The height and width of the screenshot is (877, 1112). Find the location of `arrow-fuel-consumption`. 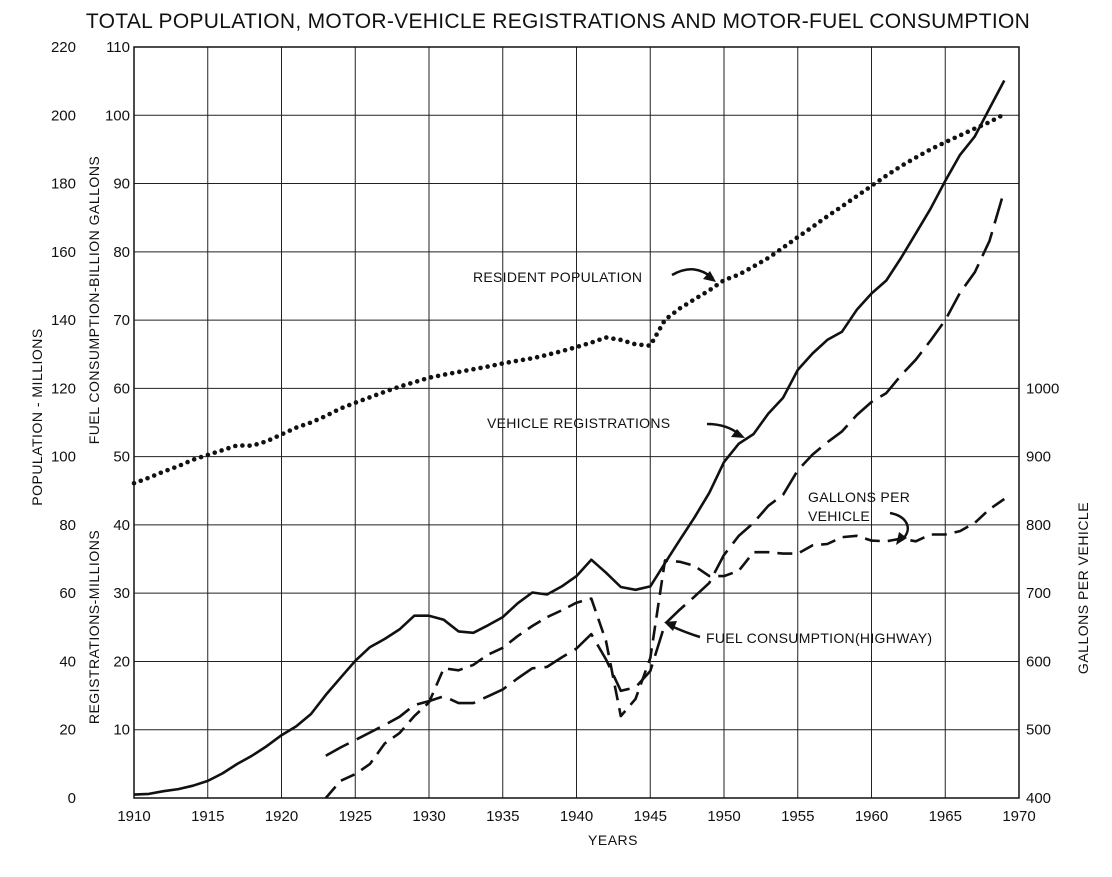

arrow-fuel-consumption is located at coordinates (685, 631).